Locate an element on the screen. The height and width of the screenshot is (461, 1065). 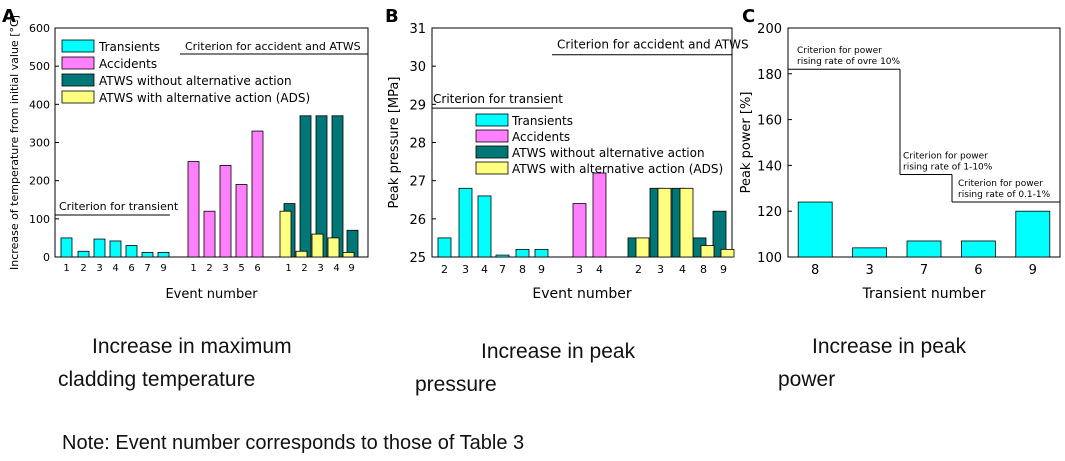
caption-a-line2: cladding temperature is located at coordinates (157, 379).